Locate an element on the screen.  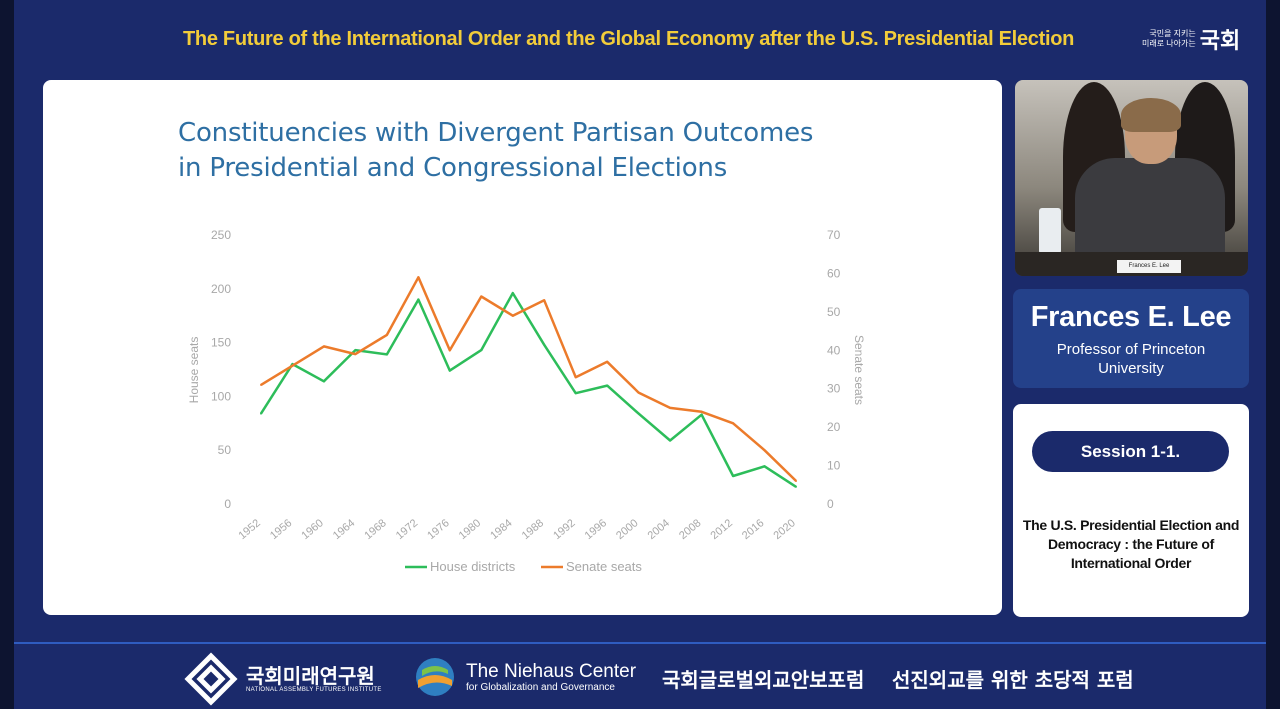
right-tick-label: 0 is located at coordinates (830, 504).